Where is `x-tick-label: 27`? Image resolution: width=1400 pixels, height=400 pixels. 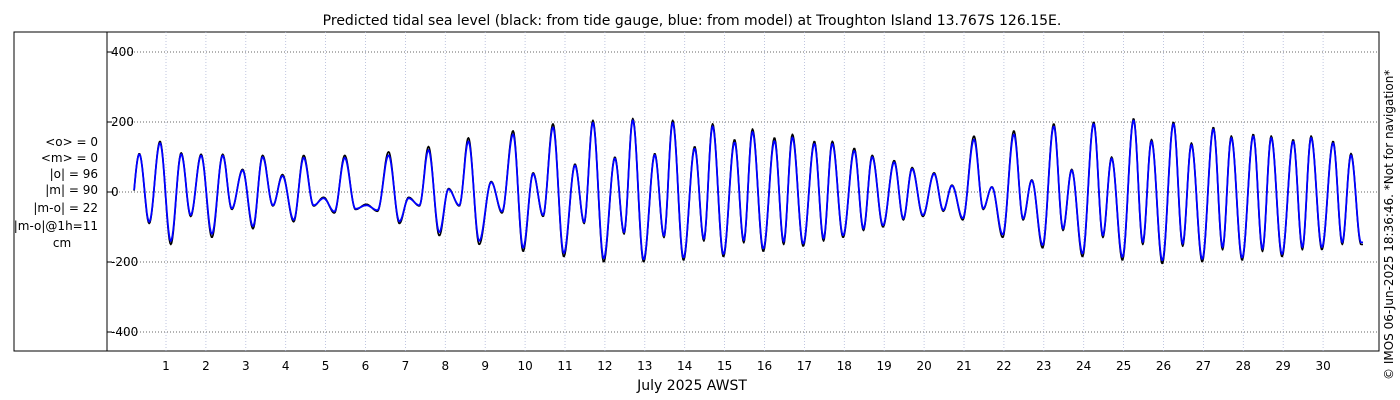
x-tick-label: 27 is located at coordinates (1203, 366).